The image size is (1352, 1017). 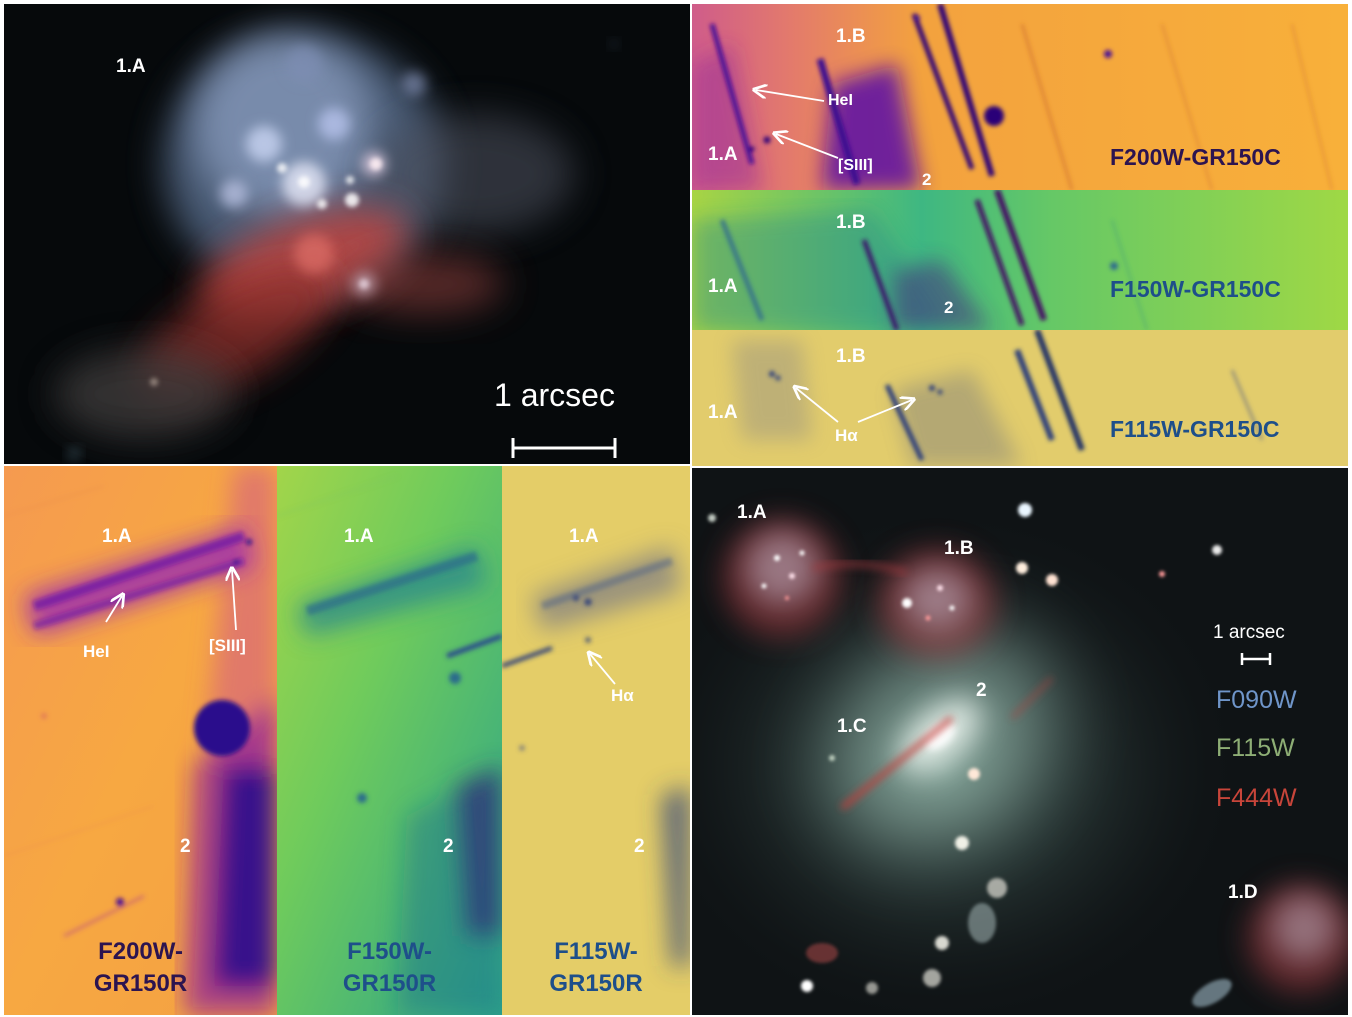 I want to click on grism-c-f115w-image, so click(x=1020, y=398).